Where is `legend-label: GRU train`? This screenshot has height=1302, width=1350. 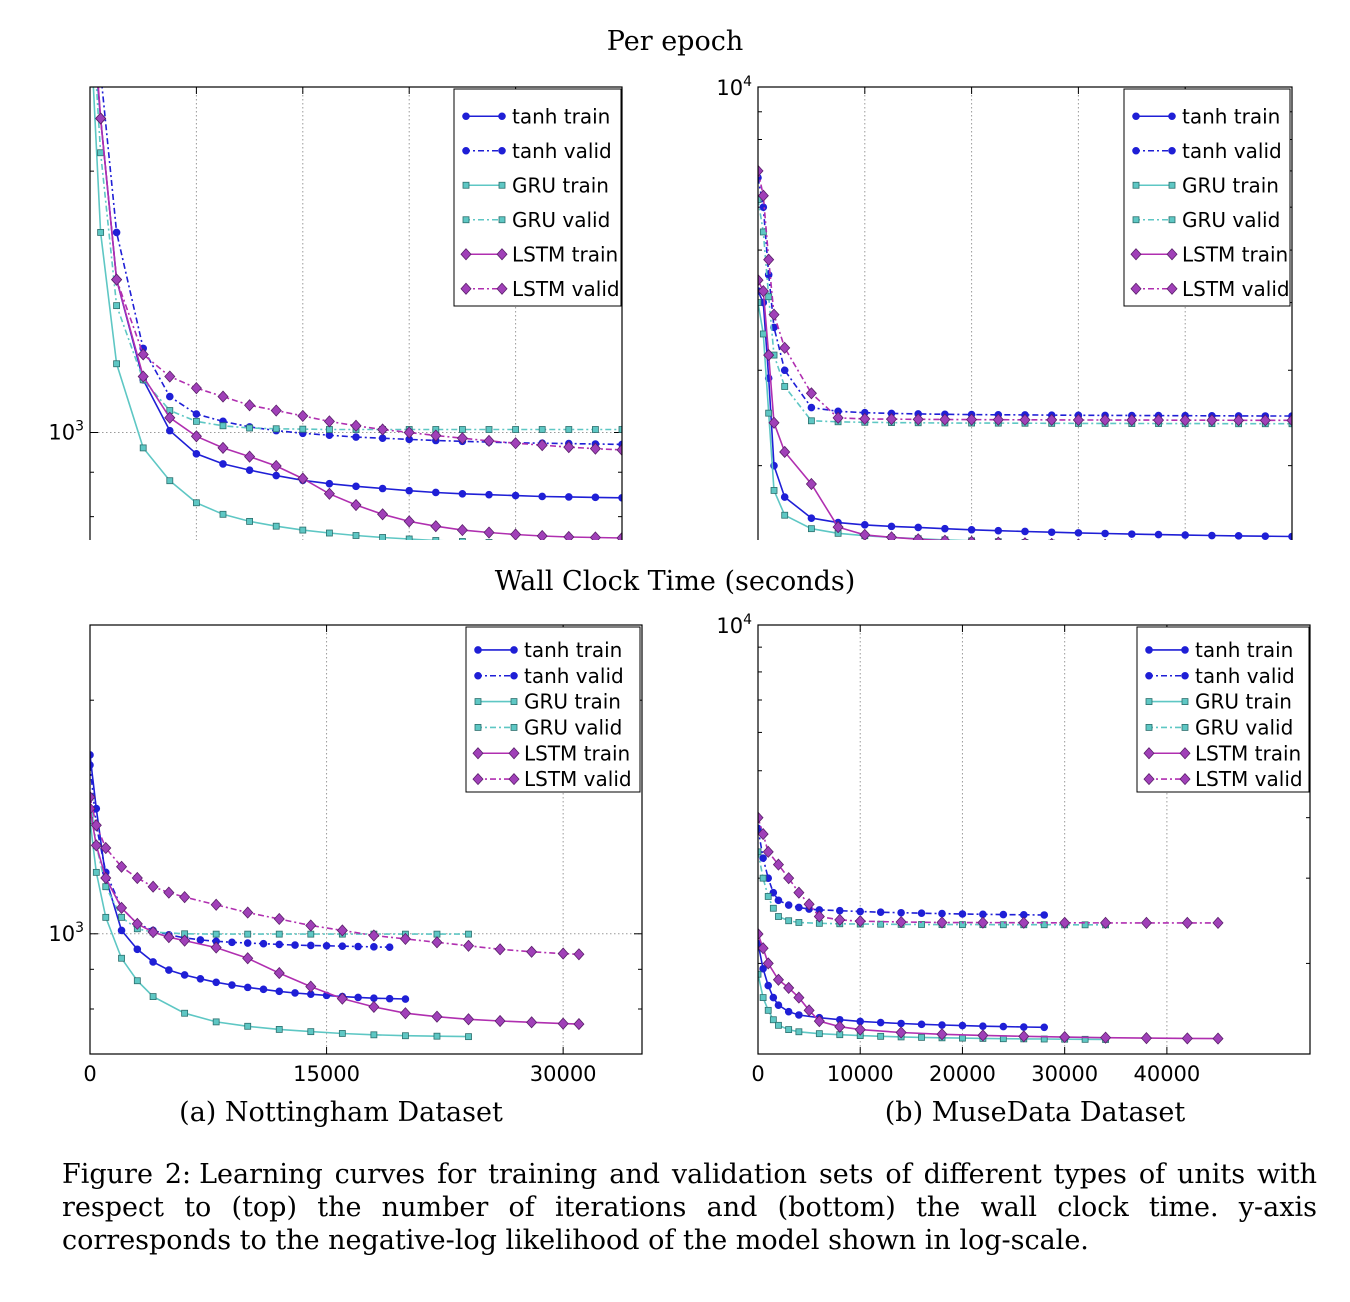 legend-label: GRU train is located at coordinates (572, 702).